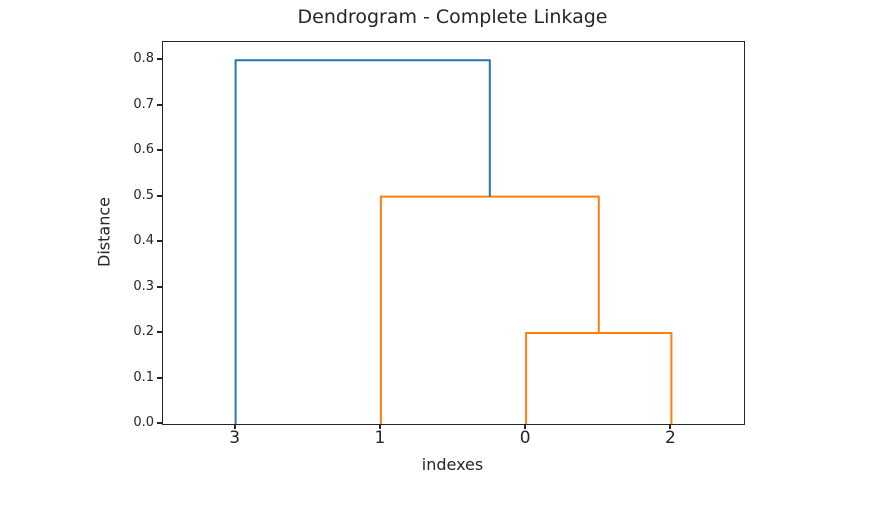  Describe the element at coordinates (143, 104) in the screenshot. I see `y-tick-label: 0.7` at that location.